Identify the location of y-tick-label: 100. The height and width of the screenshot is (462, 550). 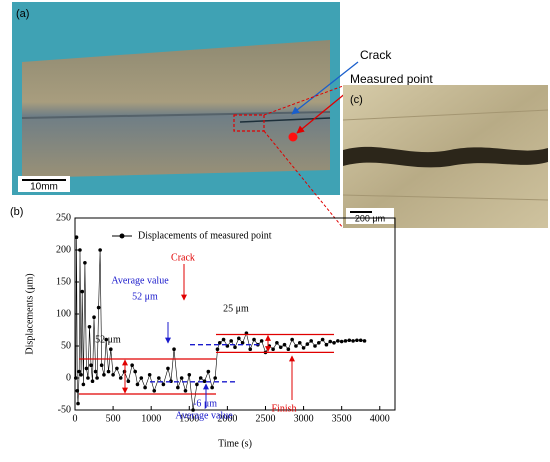
(63, 313).